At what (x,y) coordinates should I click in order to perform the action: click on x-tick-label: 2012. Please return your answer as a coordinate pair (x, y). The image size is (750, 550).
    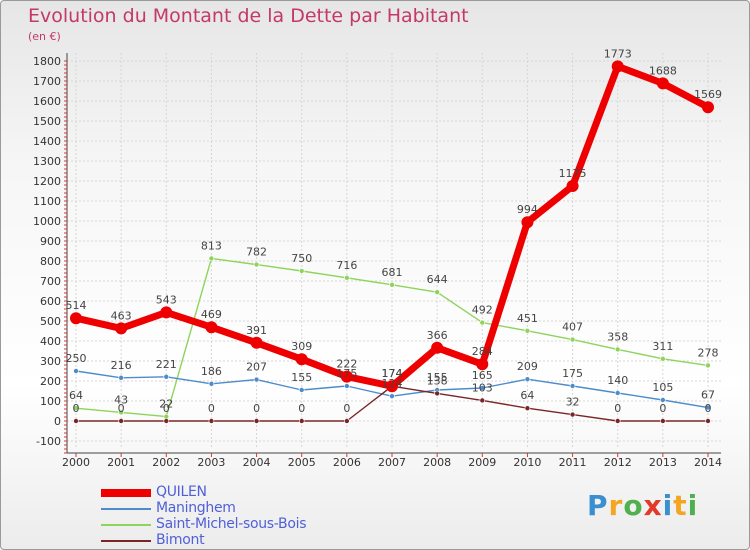
    Looking at the image, I should click on (618, 462).